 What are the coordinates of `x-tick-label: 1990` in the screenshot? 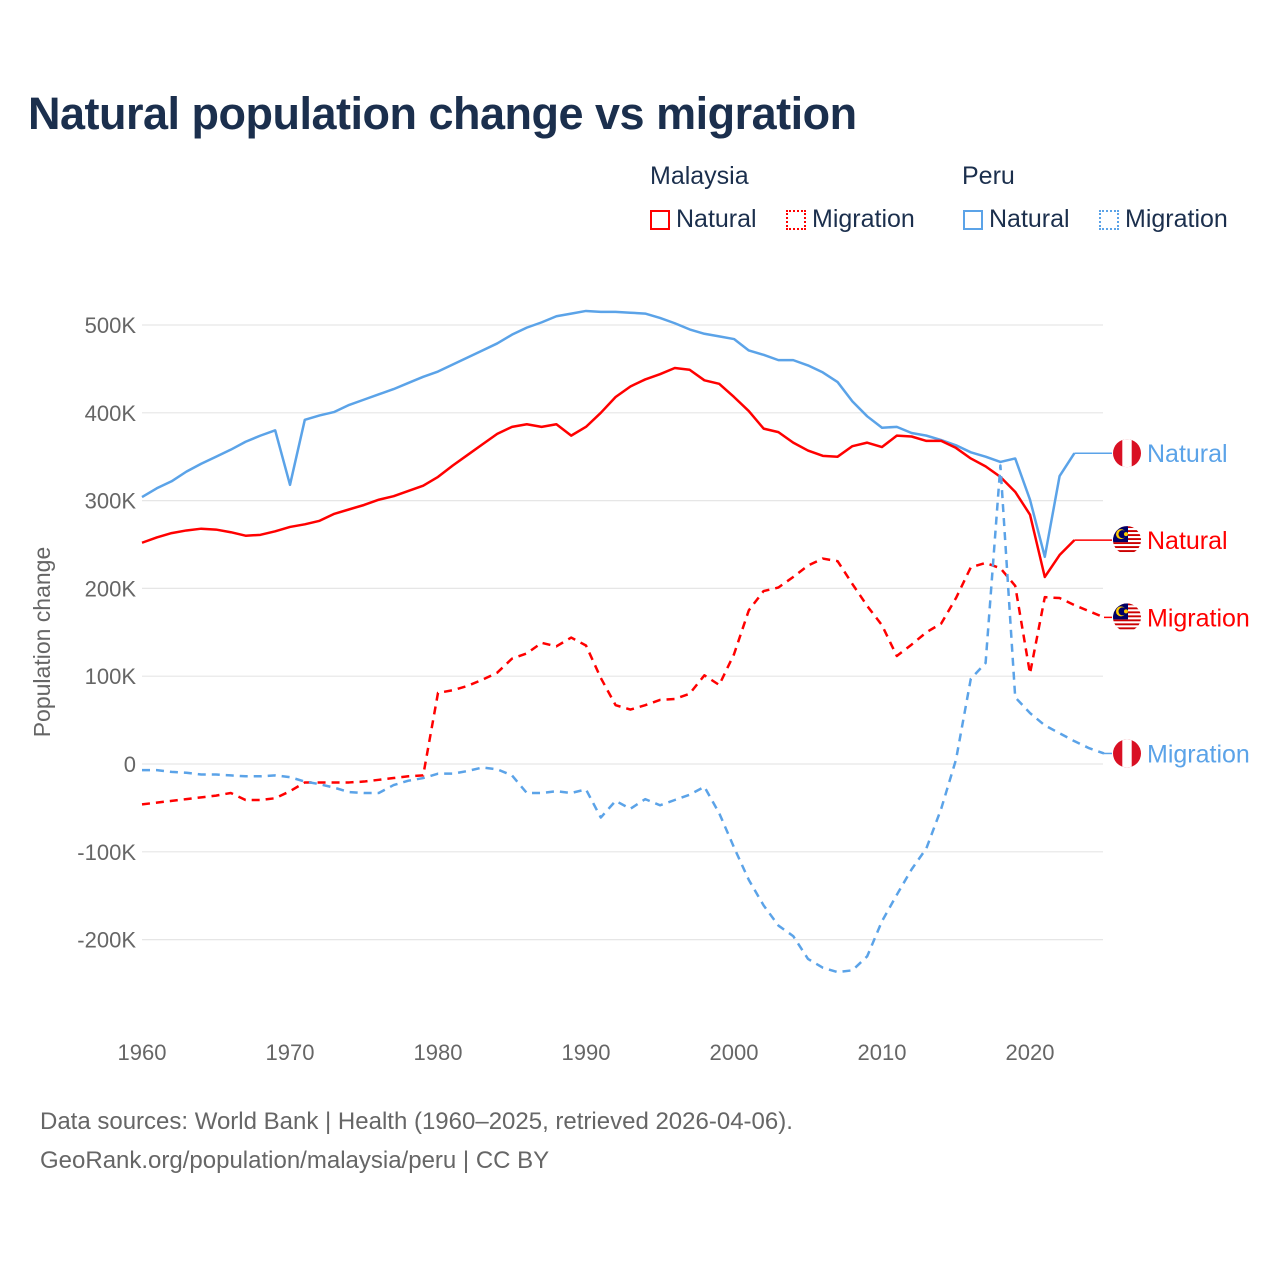 It's located at (586, 1052).